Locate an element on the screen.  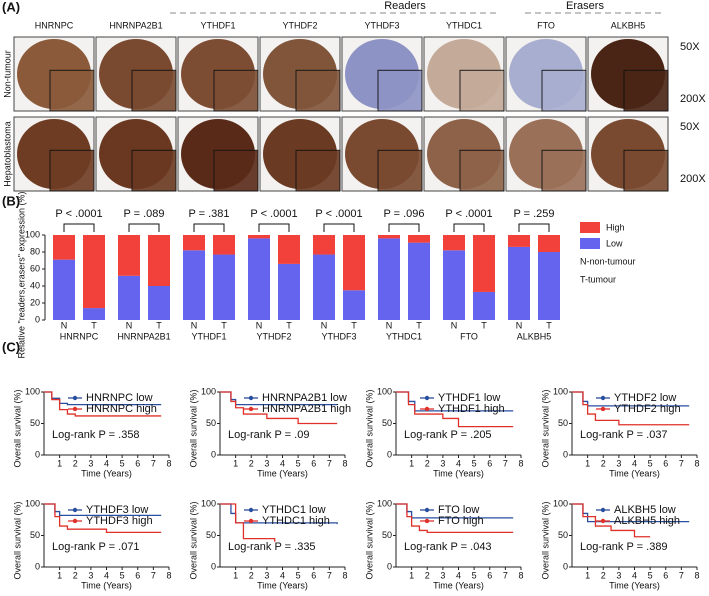
annotation: Log-rank P = .335 is located at coordinates (272, 547).